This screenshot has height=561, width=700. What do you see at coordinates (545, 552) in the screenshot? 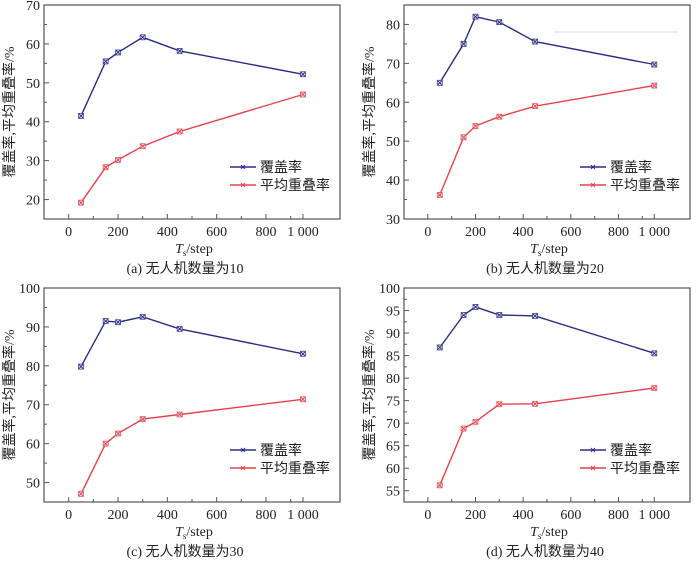
I see `caption-d: (d) 无人机数量为40` at bounding box center [545, 552].